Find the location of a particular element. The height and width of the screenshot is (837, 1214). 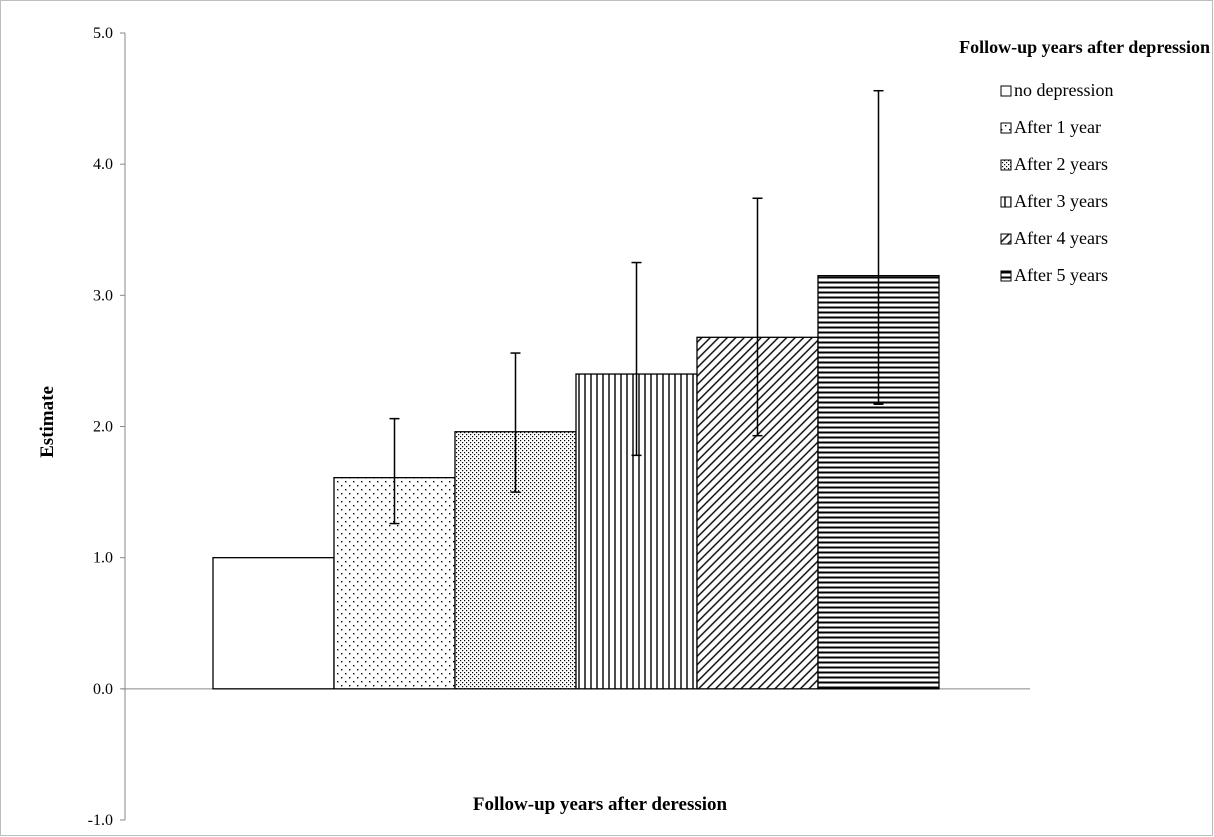

legend-item-after-2-years: After 2 years is located at coordinates (1054, 164).